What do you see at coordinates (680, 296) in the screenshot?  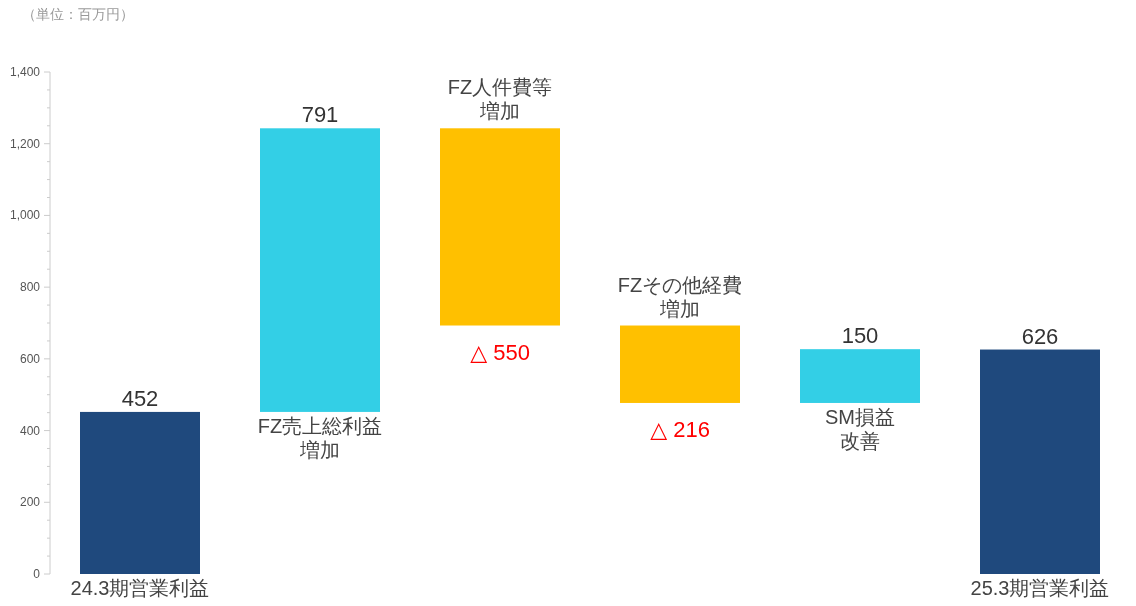 I see `x-tick-label: FZその他経費増加` at bounding box center [680, 296].